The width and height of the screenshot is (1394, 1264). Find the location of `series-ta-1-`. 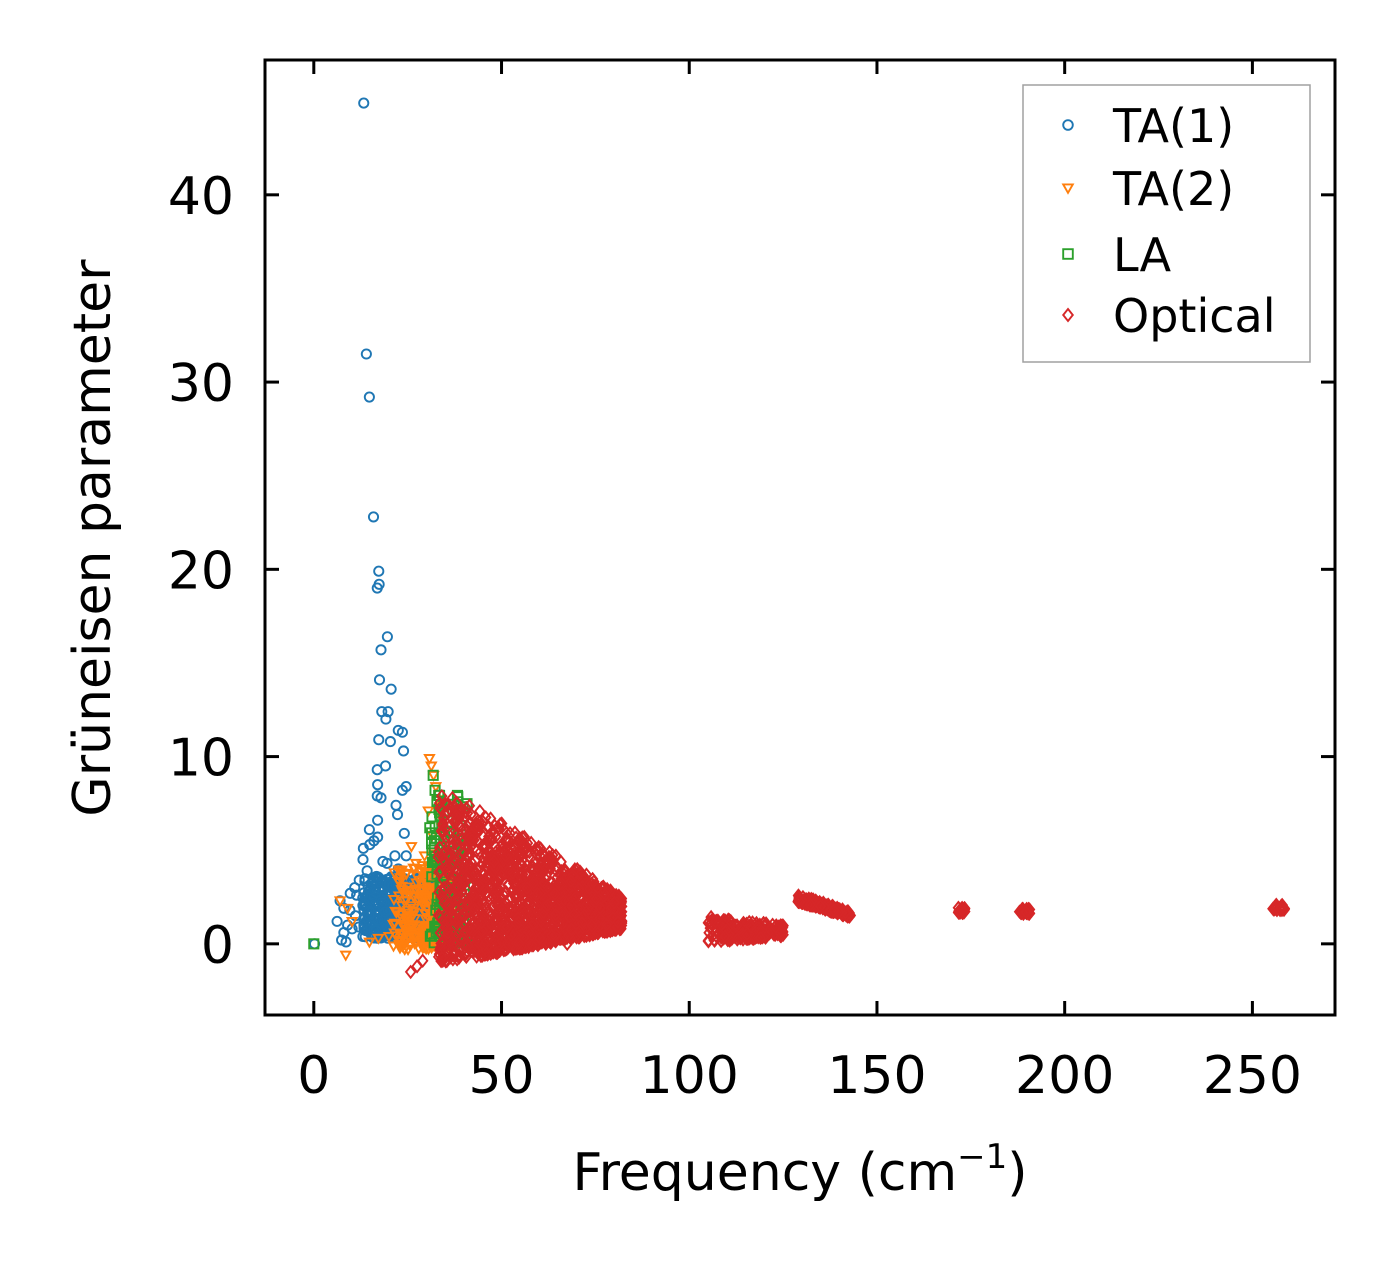

series-ta-1- is located at coordinates (374, 523).